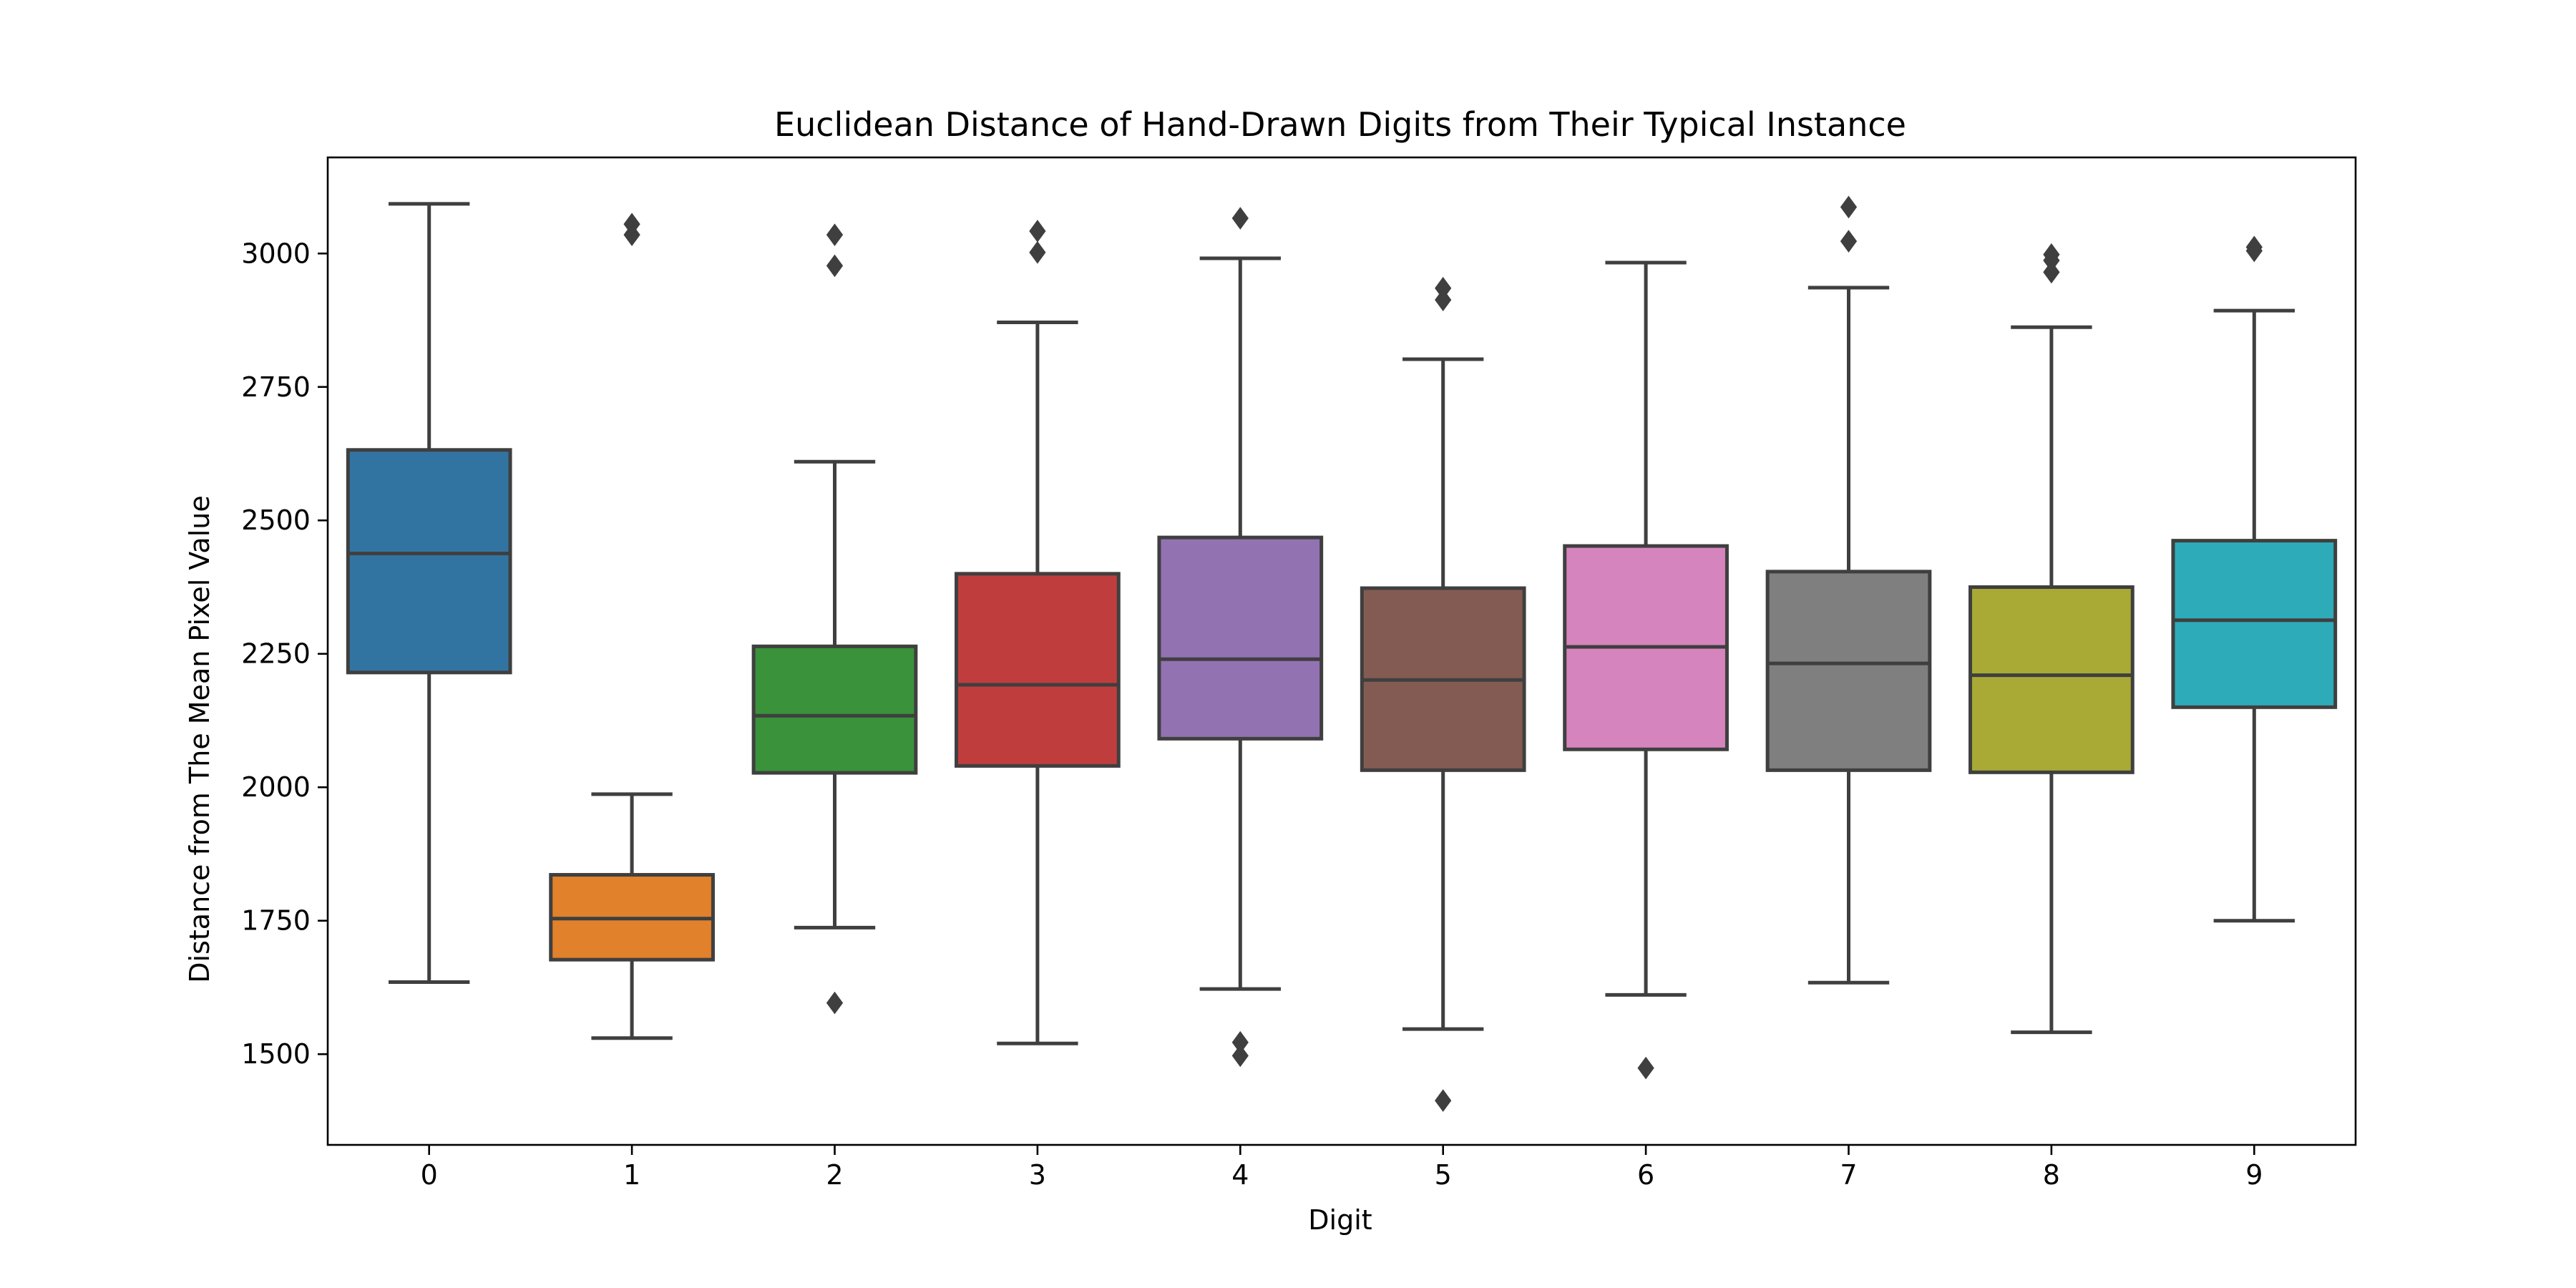 Image resolution: width=2576 pixels, height=1288 pixels. I want to click on y-tick-label-3000: 3000, so click(276, 253).